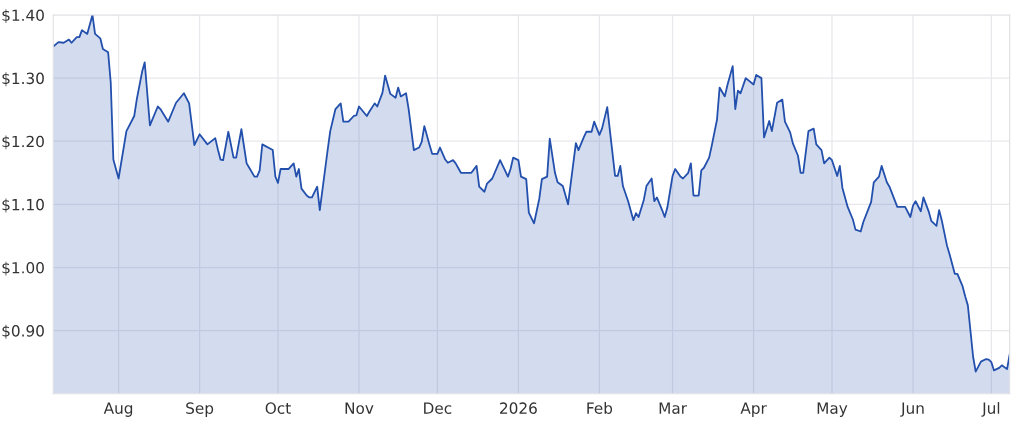 The width and height of the screenshot is (1024, 428). What do you see at coordinates (990, 409) in the screenshot?
I see `x-tick-label: Jul` at bounding box center [990, 409].